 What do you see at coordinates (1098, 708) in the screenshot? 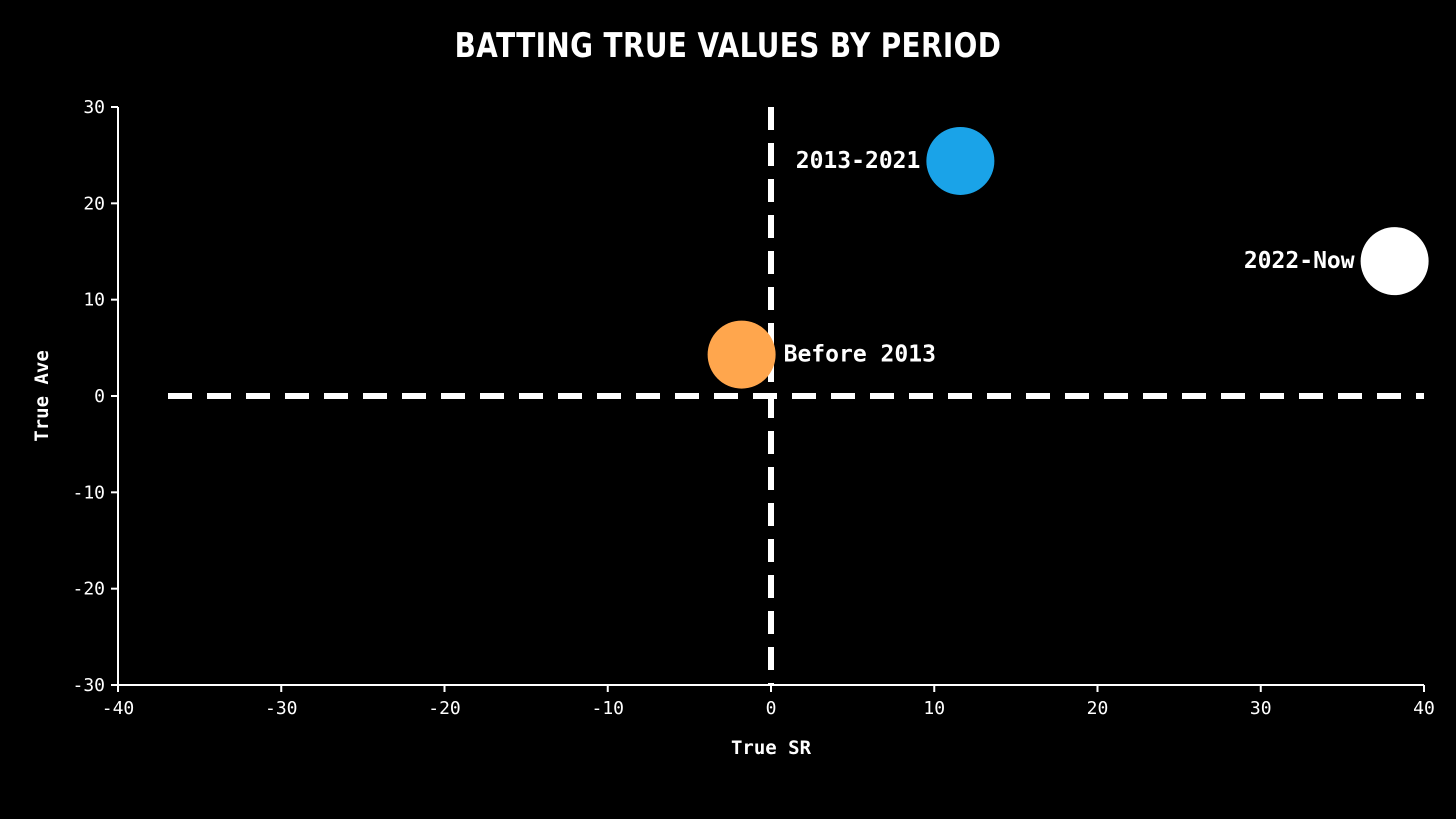
I see `x-tick-label: 20` at bounding box center [1098, 708].